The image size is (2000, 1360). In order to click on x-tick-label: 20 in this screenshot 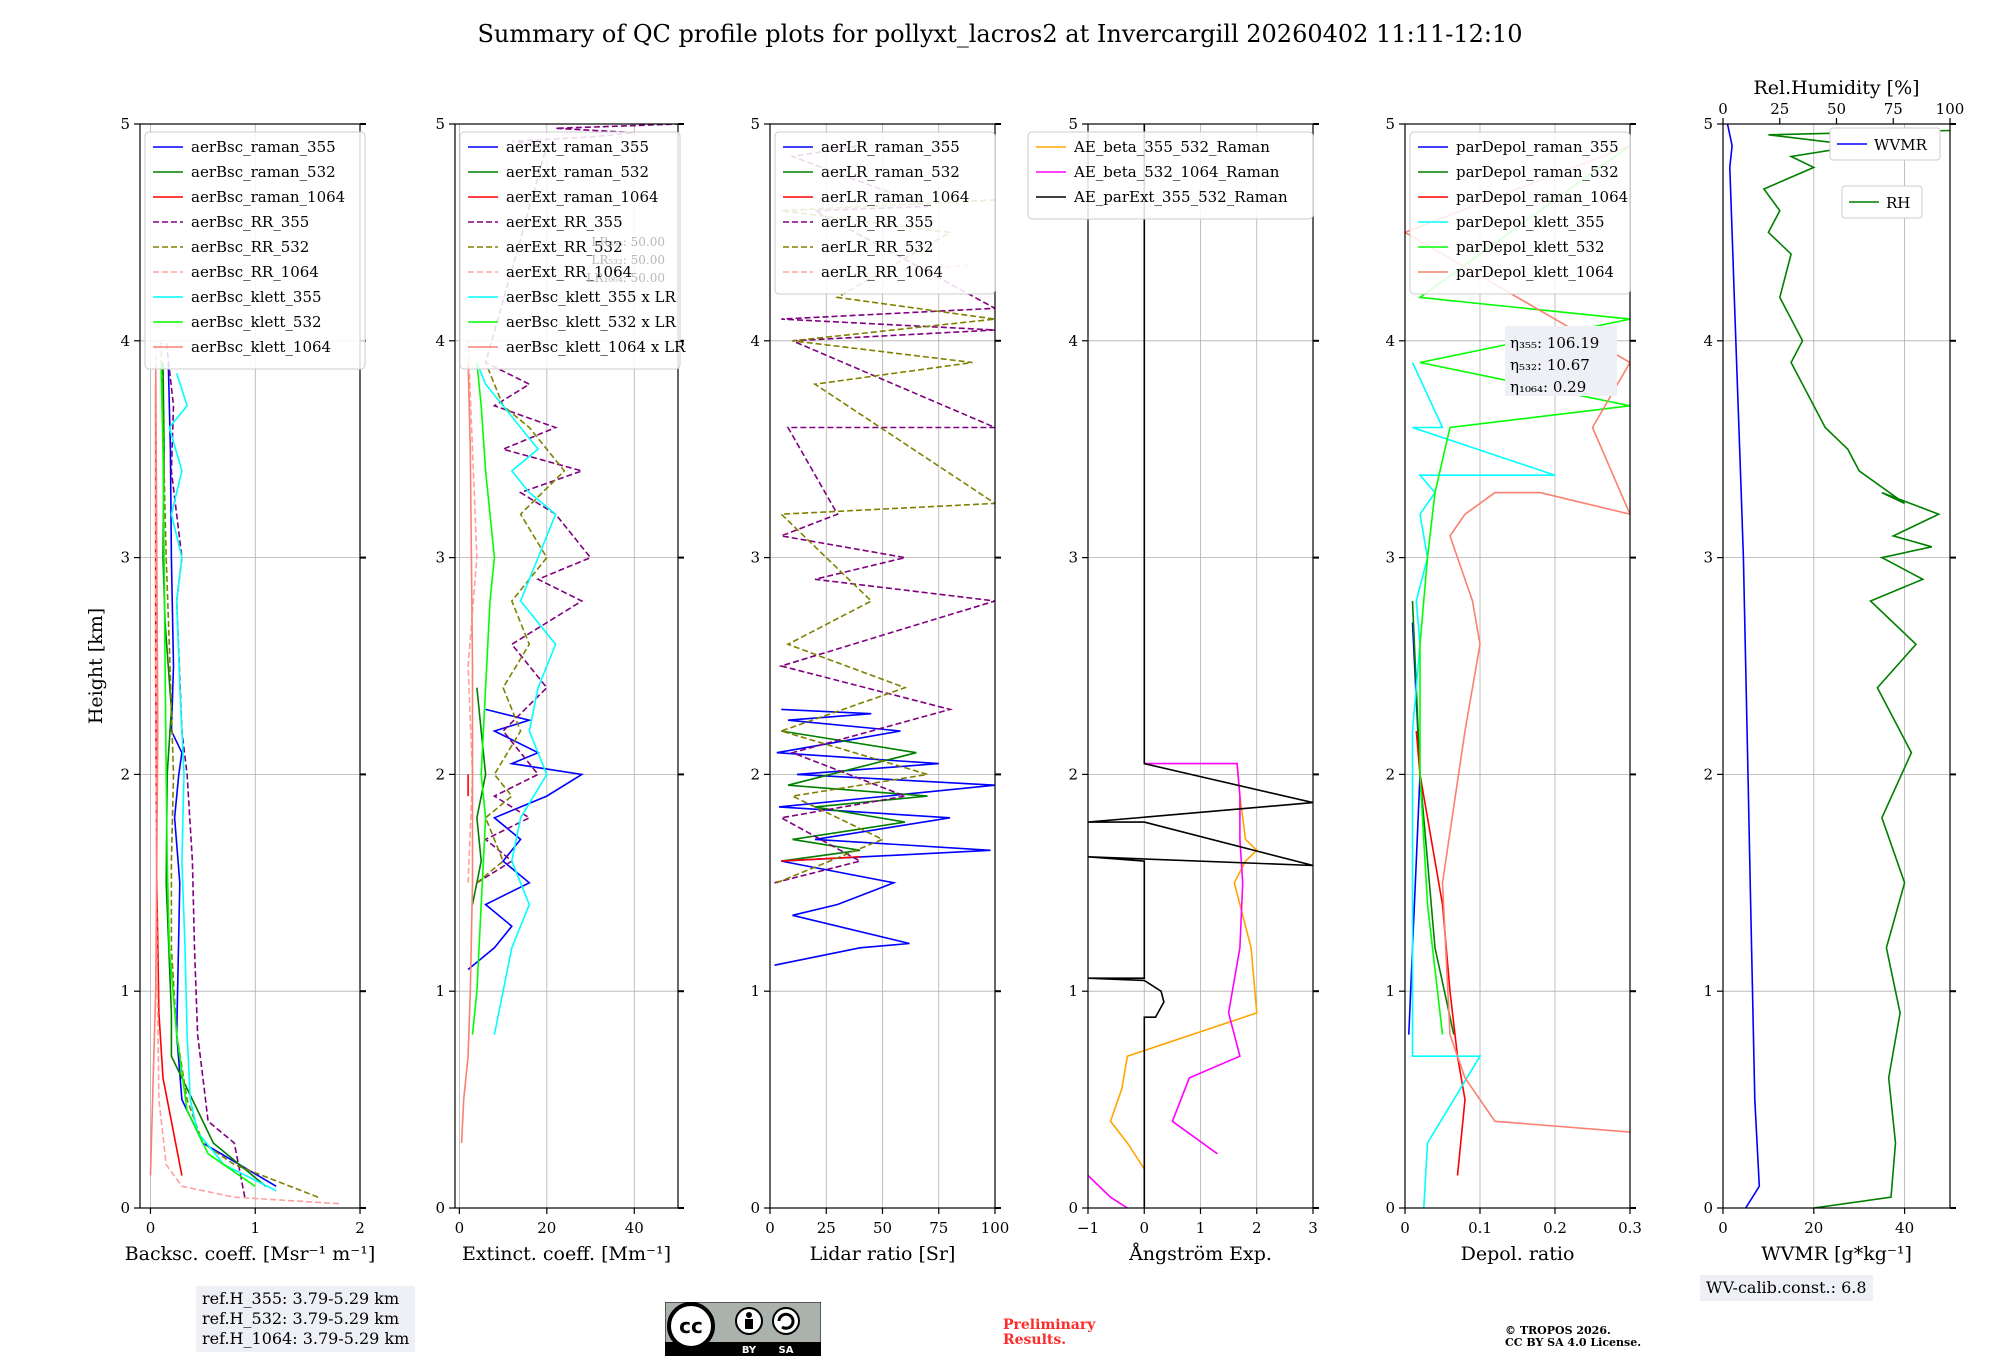, I will do `click(1813, 1228)`.